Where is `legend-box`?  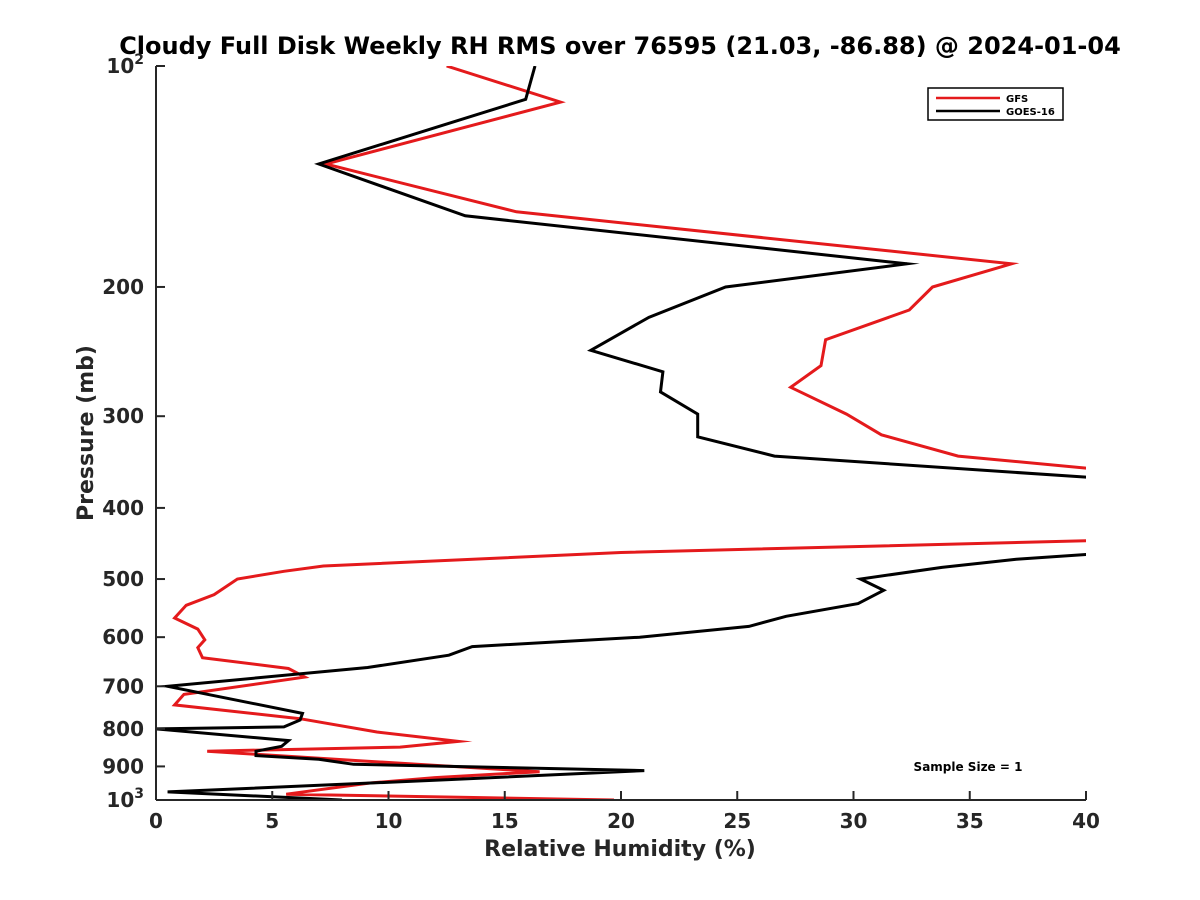 legend-box is located at coordinates (995, 104).